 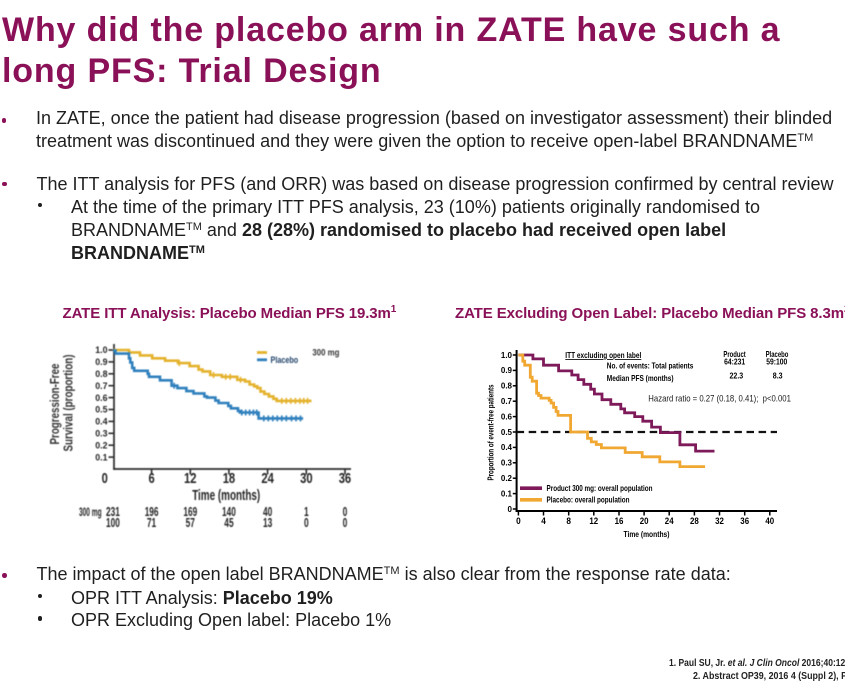 What do you see at coordinates (491, 432) in the screenshot?
I see `svg-text:Proportion of event-free patie: Proportion of event-free patients` at bounding box center [491, 432].